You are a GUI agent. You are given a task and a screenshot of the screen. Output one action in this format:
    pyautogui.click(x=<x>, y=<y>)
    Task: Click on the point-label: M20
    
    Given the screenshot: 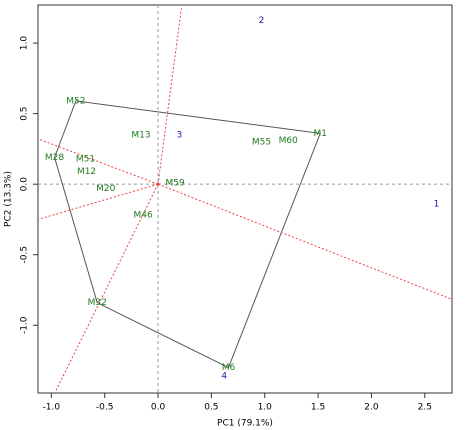 What is the action you would take?
    pyautogui.click(x=105, y=189)
    